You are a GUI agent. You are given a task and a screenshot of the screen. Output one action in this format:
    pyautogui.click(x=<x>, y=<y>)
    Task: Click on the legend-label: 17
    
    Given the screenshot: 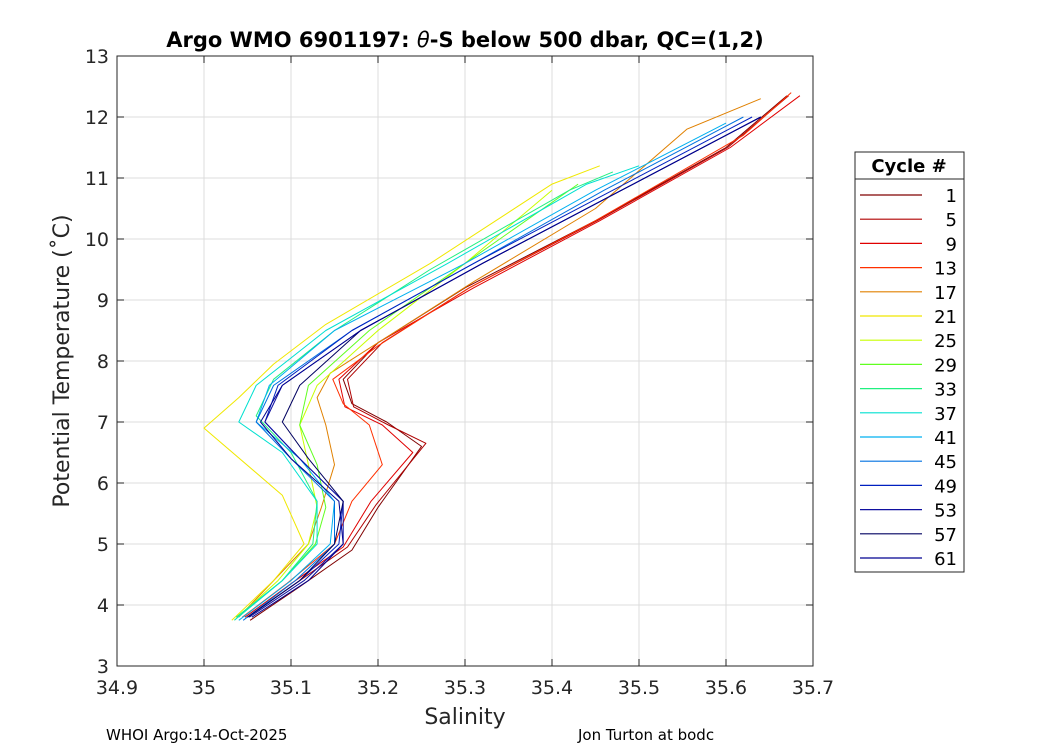 What is the action you would take?
    pyautogui.click(x=945, y=293)
    